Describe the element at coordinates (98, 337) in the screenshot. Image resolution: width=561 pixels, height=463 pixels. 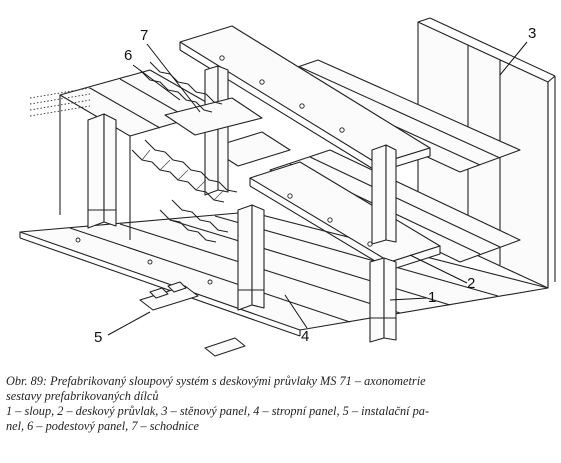
I see `label-5: 5` at that location.